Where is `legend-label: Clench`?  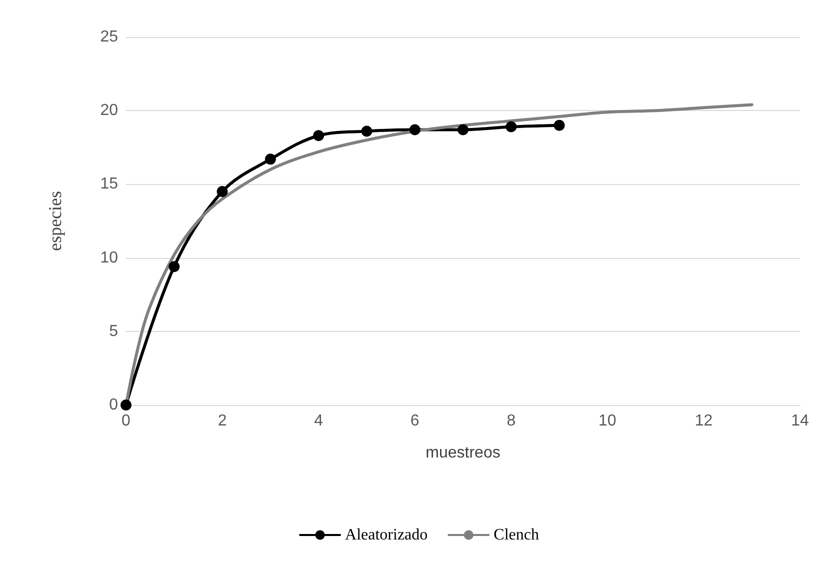 legend-label: Clench is located at coordinates (516, 535).